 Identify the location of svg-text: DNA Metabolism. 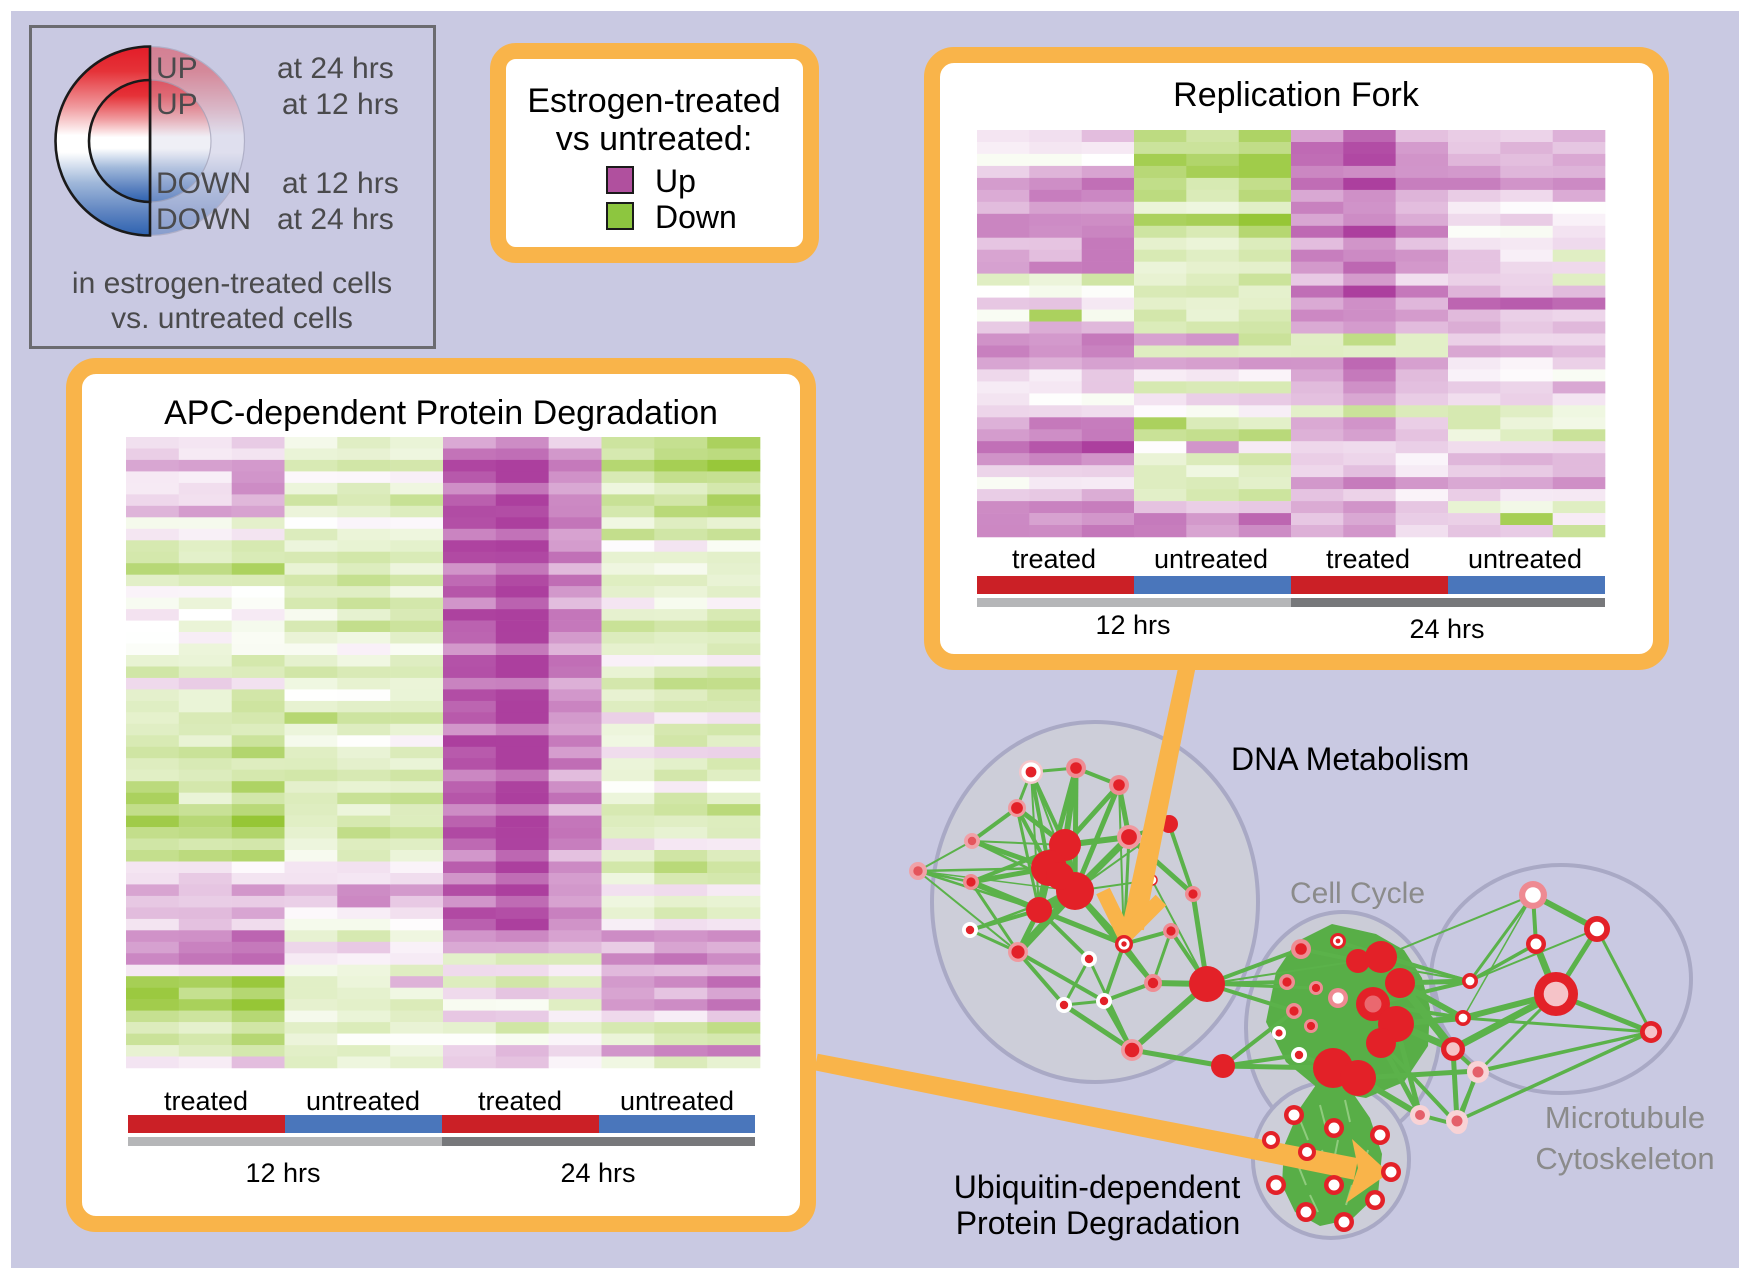
(1350, 759).